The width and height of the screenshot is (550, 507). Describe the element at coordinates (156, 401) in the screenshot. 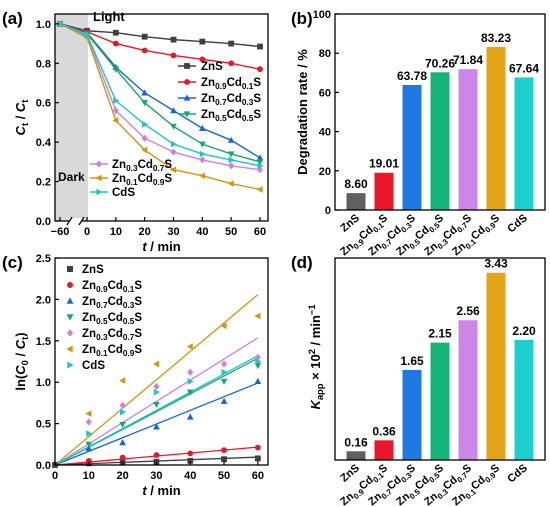

I see `fit-line-zn0-3cd0-7s` at that location.